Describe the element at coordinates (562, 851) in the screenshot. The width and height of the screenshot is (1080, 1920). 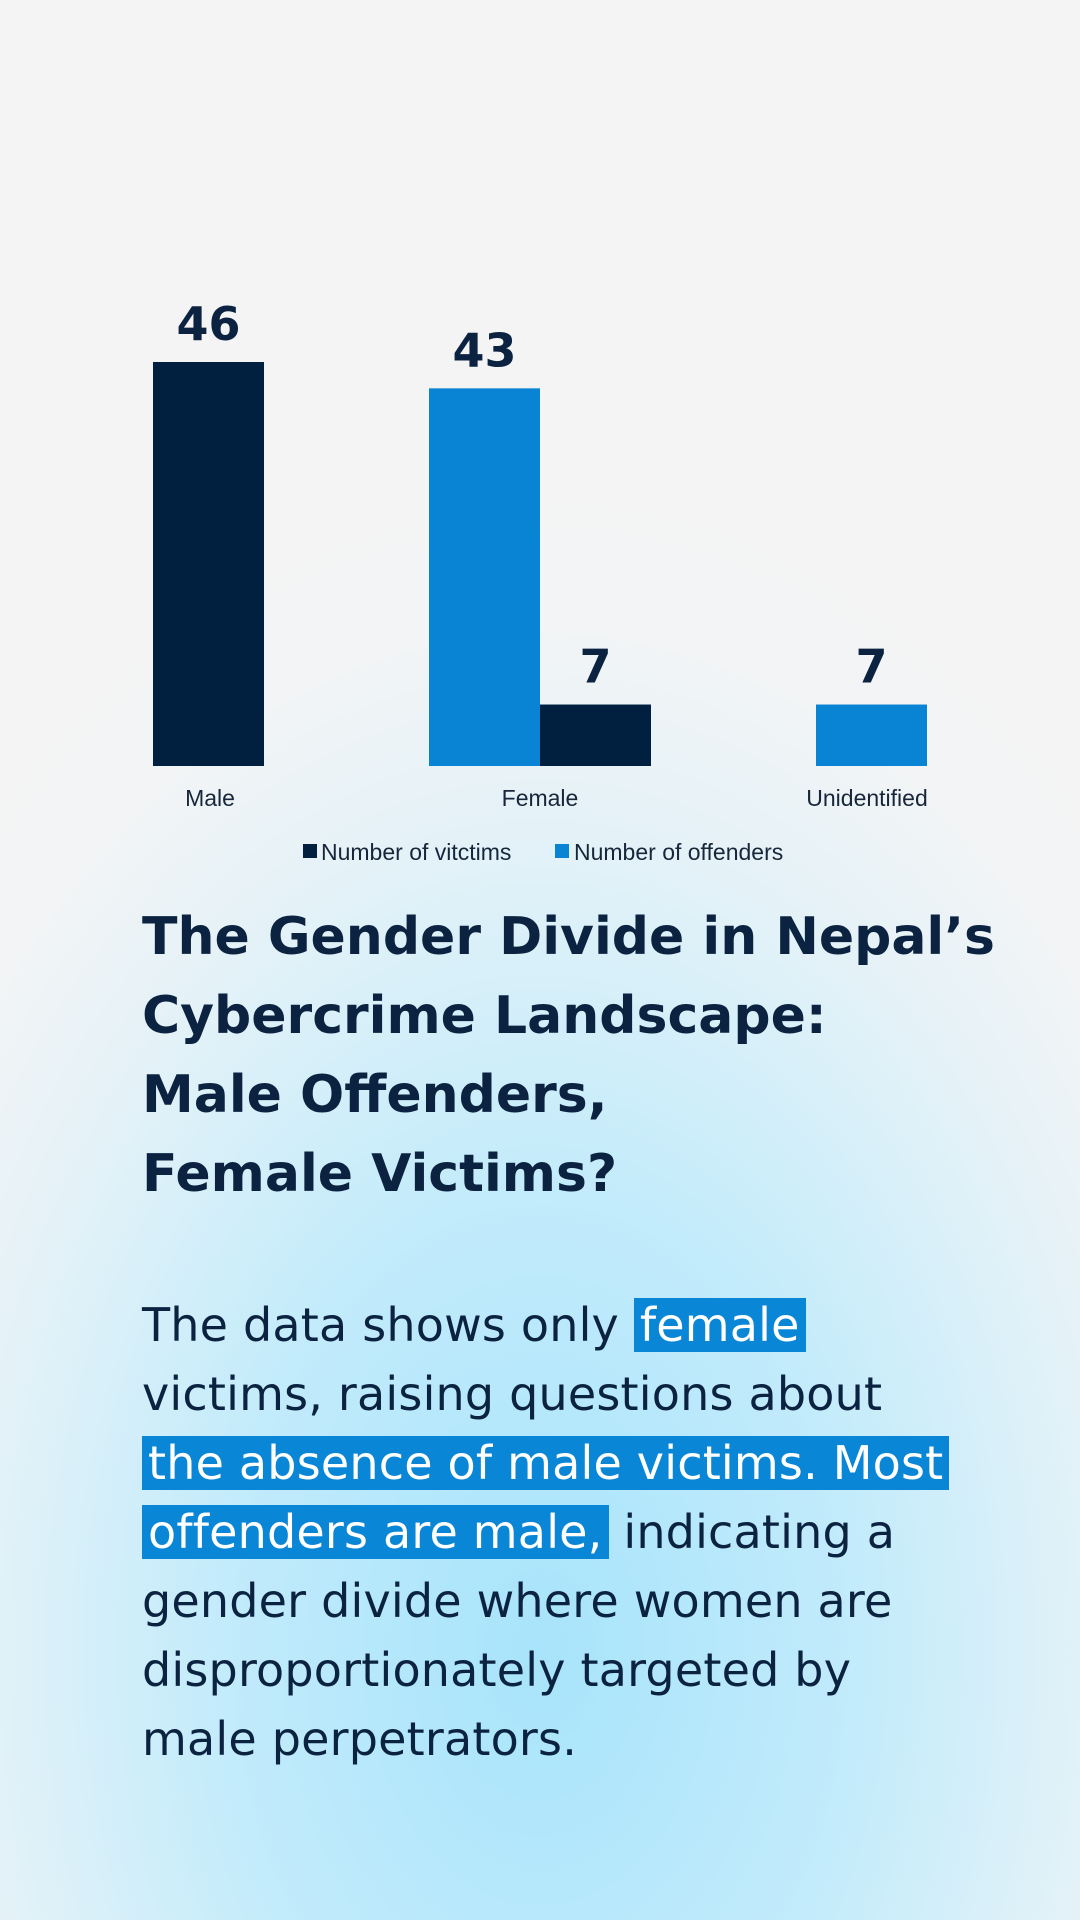
I see `legend-swatch-offenders` at that location.